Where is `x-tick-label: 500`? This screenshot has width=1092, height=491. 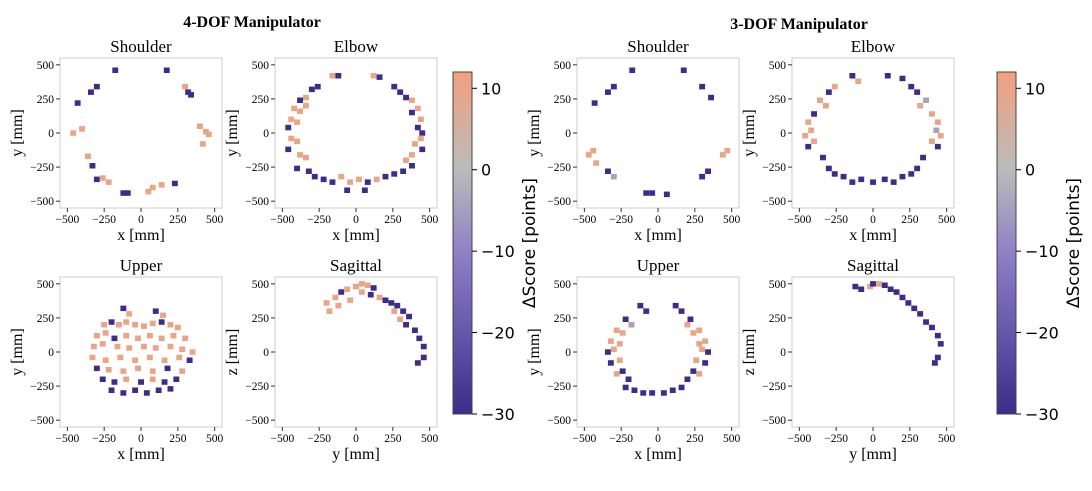
x-tick-label: 500 is located at coordinates (430, 220).